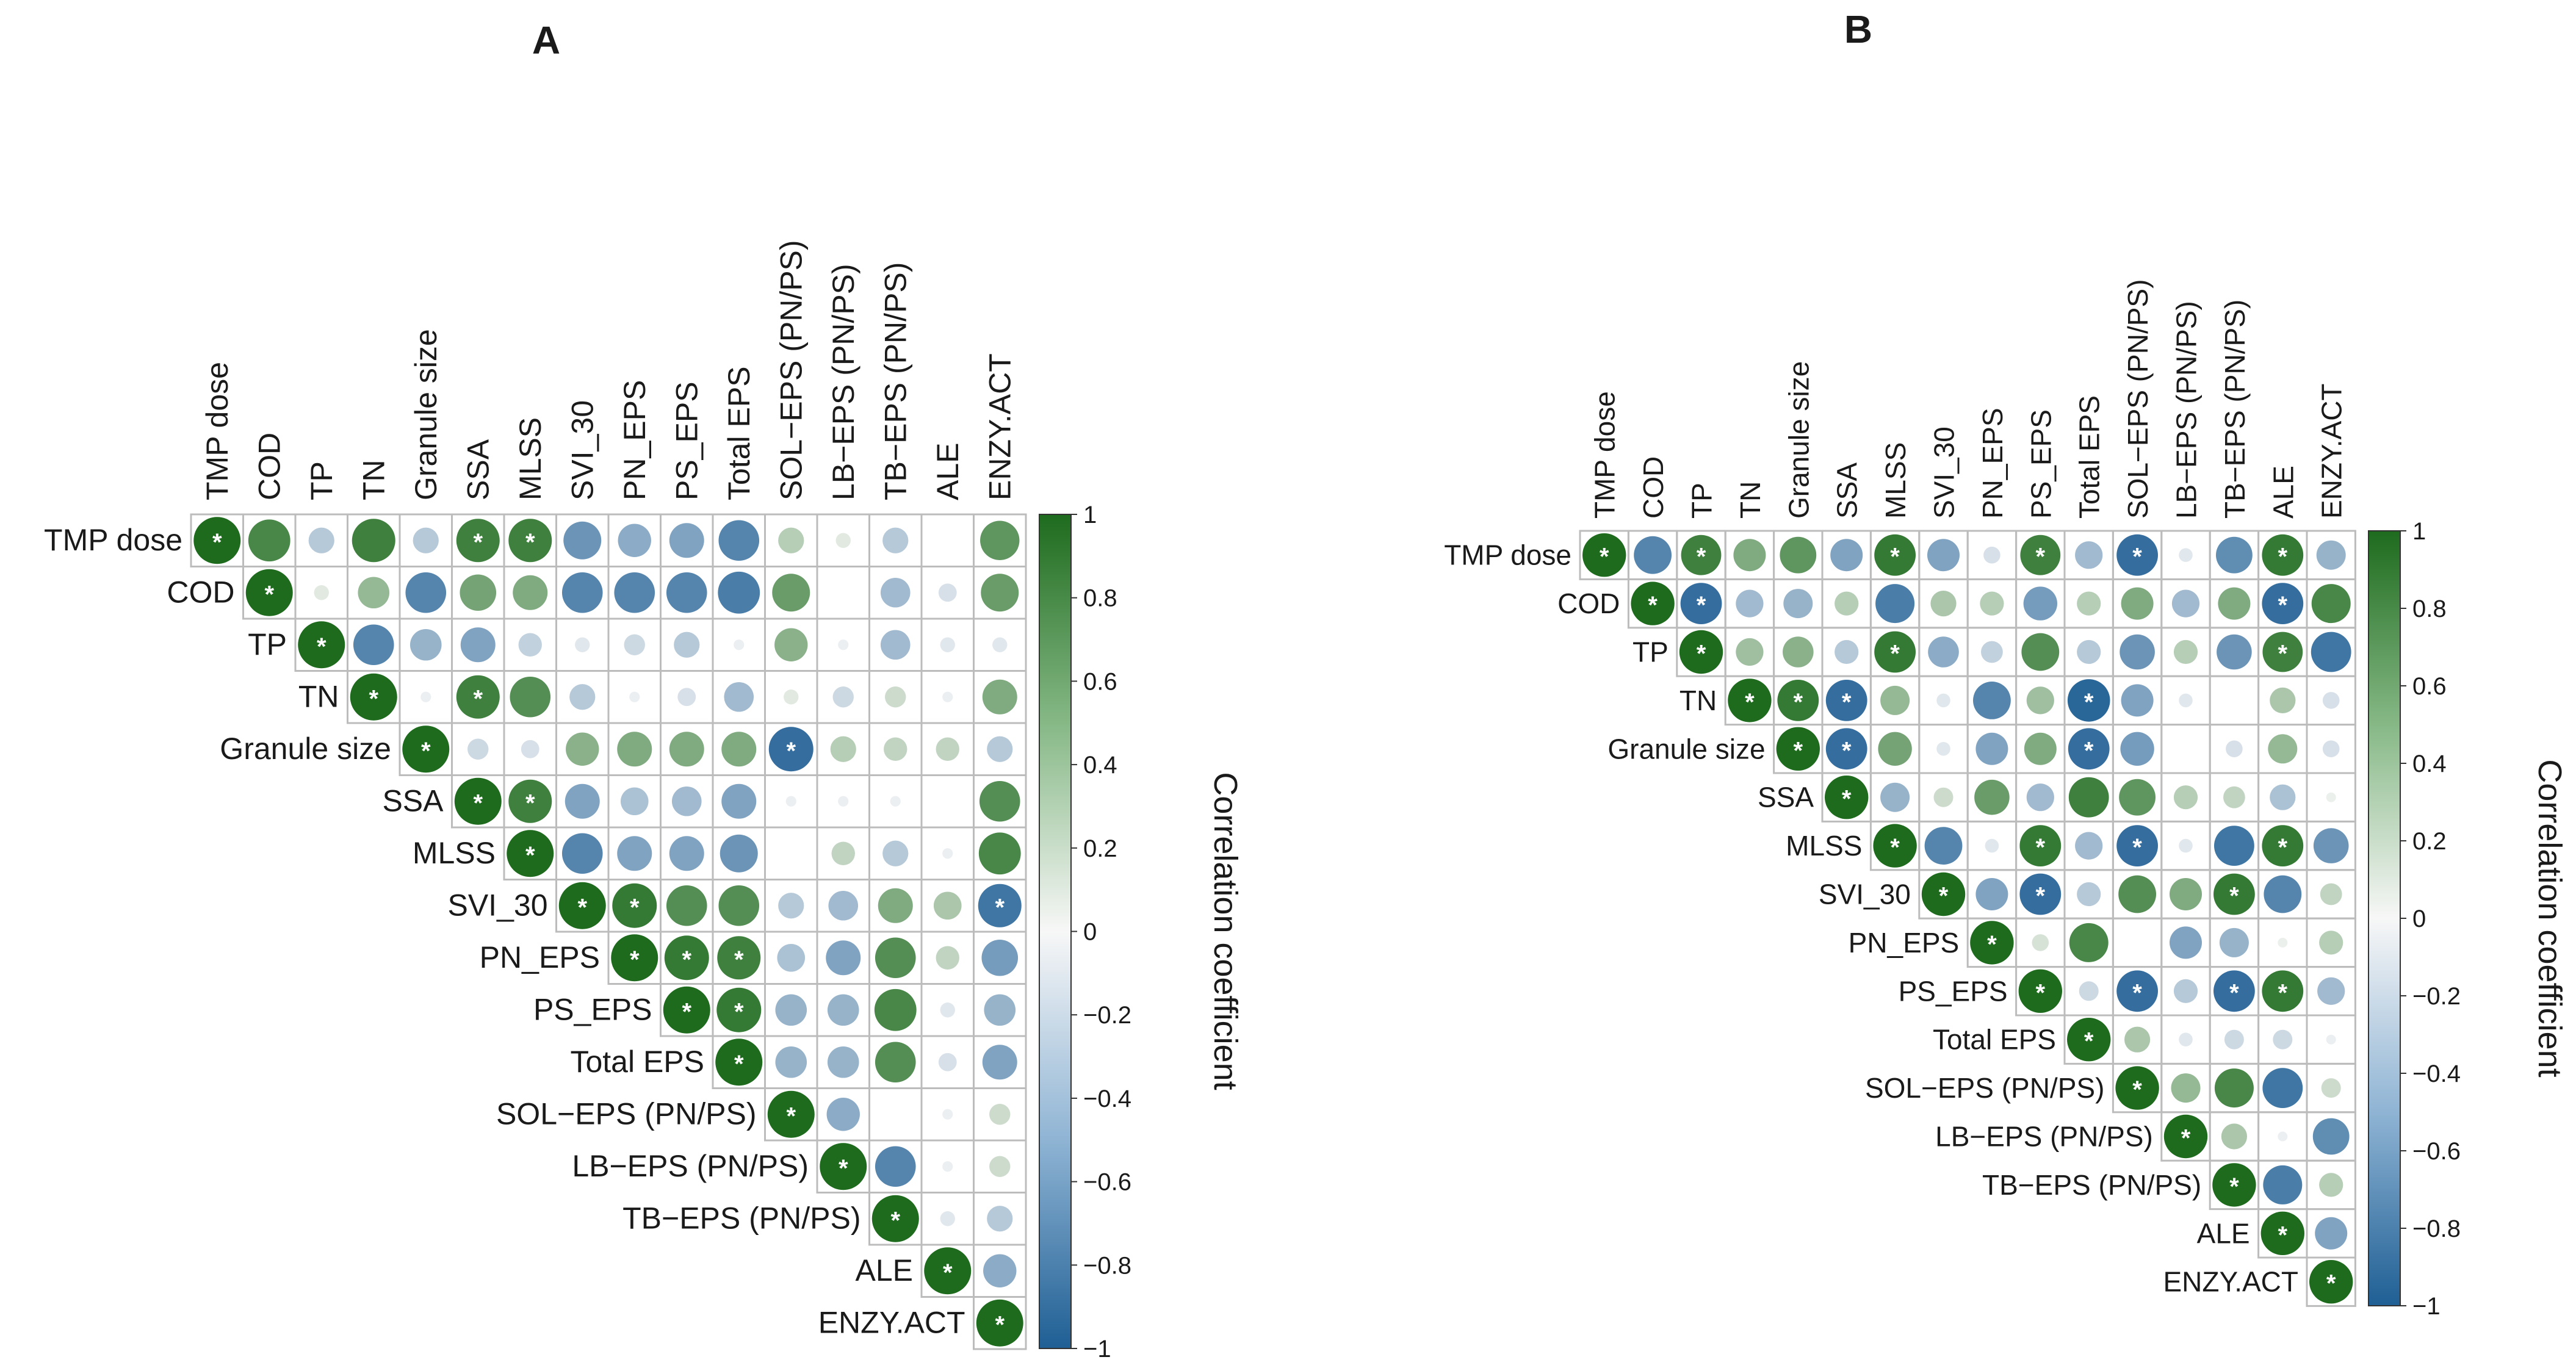 The height and width of the screenshot is (1368, 2576). What do you see at coordinates (2235, 409) in the screenshot?
I see `column-label-13: TB−EPS (PN/PS)` at bounding box center [2235, 409].